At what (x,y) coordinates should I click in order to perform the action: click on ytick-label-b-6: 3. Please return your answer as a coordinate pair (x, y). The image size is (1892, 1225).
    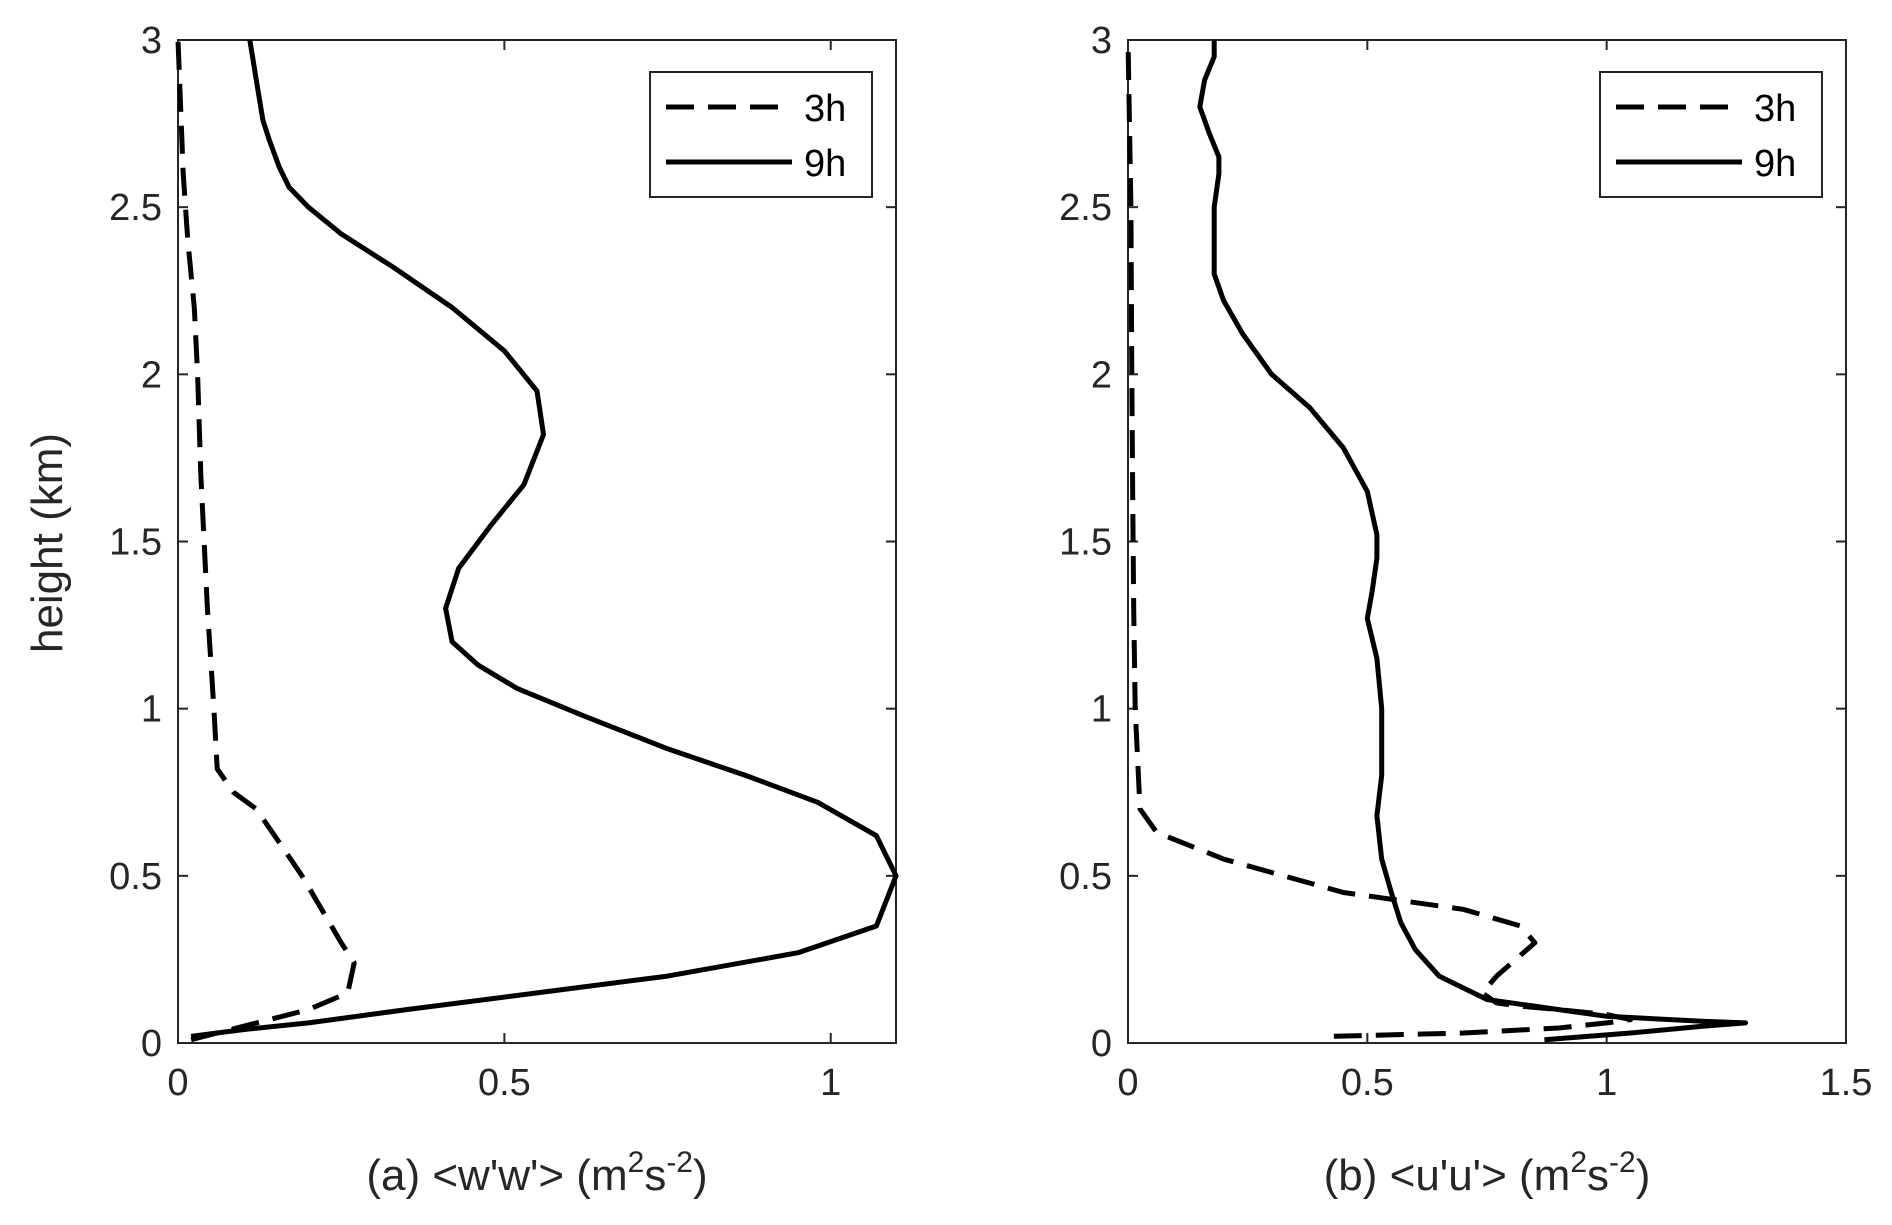
    Looking at the image, I should click on (1101, 41).